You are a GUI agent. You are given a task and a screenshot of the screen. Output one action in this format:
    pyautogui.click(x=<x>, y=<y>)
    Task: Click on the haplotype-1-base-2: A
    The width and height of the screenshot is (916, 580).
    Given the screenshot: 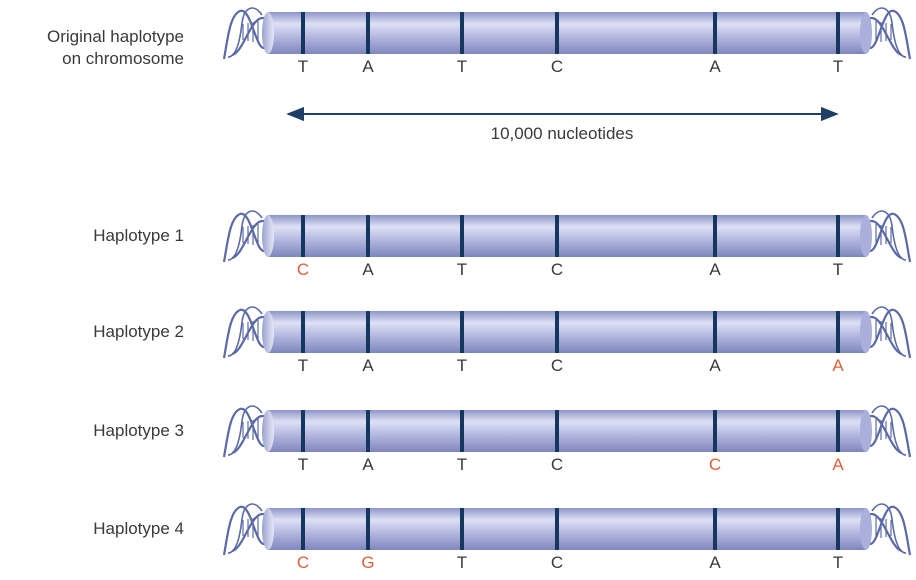 What is the action you would take?
    pyautogui.click(x=368, y=269)
    